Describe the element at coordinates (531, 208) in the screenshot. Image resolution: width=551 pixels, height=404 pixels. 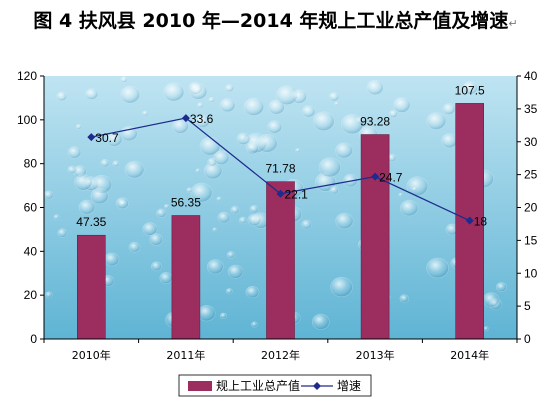
I see `y-right-tick-label: 20` at that location.